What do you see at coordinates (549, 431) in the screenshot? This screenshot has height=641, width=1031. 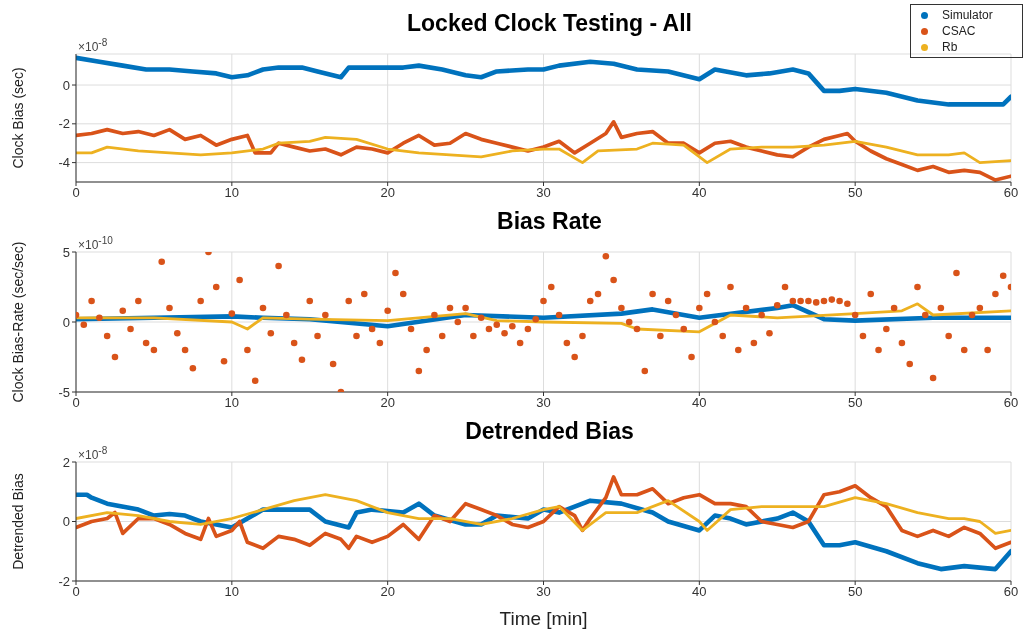 I see `chart-title: Detrended Bias` at bounding box center [549, 431].